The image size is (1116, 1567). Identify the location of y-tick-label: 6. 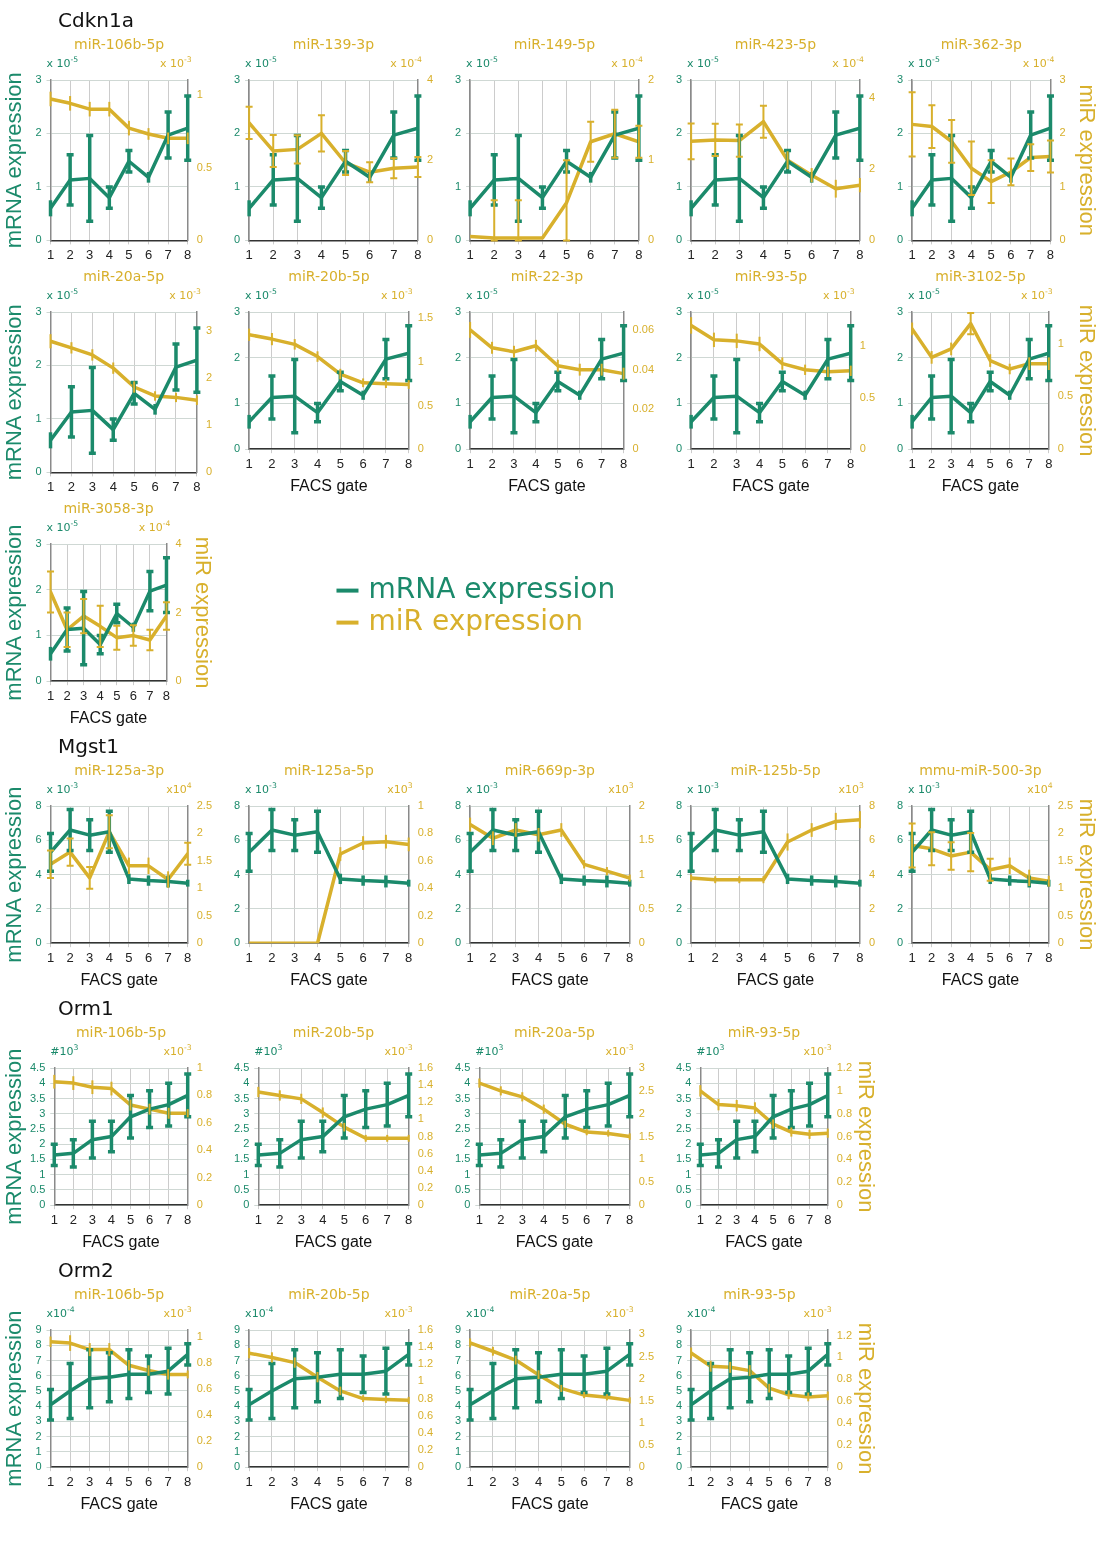
(237, 1374).